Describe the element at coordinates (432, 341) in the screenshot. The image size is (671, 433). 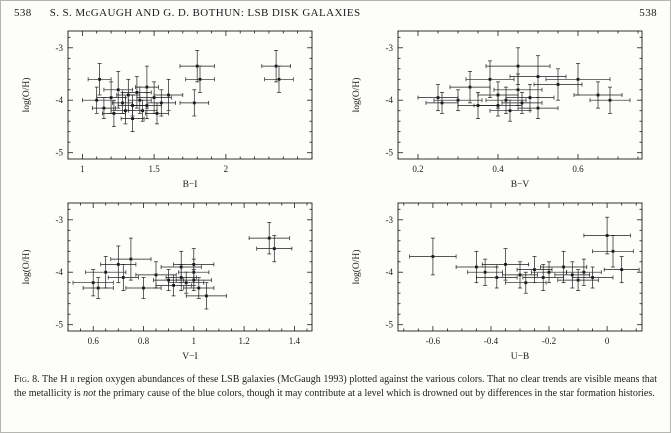
I see `svg-text: -0.6` at that location.